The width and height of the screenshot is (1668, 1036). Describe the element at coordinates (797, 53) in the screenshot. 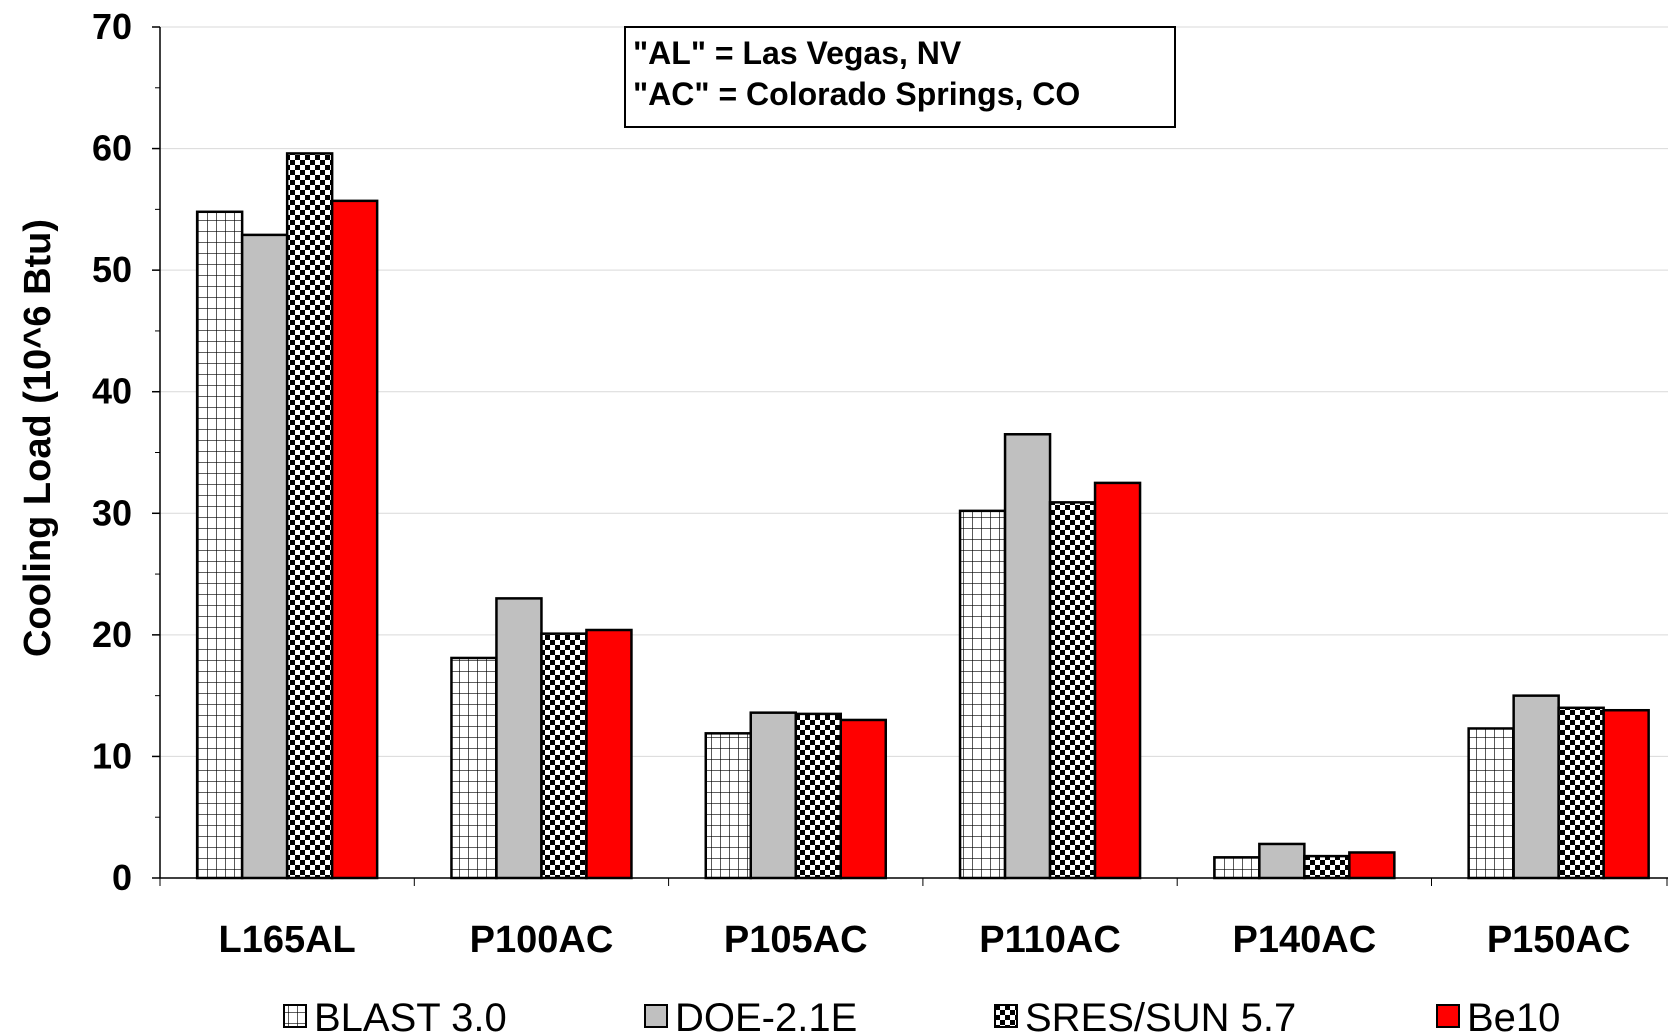

I see `annotation-line-1: "AL" = Las Vegas, NV` at that location.